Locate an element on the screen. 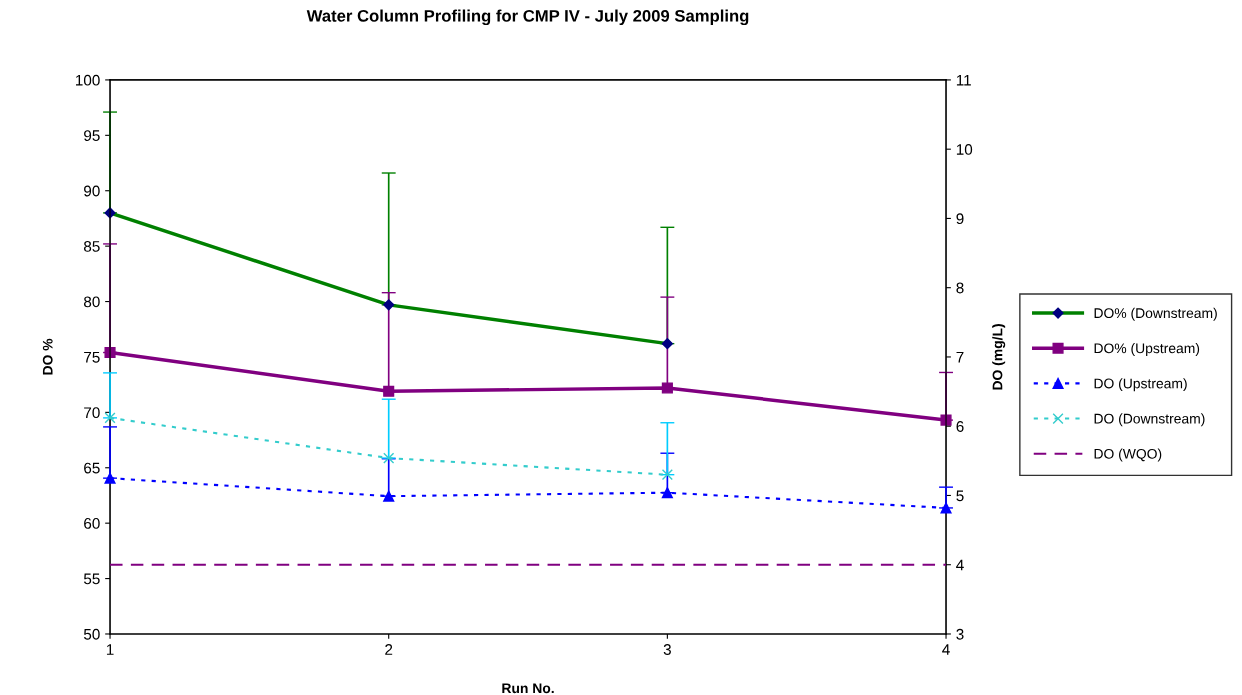 The image size is (1242, 695). y2-tick-label: 11 is located at coordinates (963, 80).